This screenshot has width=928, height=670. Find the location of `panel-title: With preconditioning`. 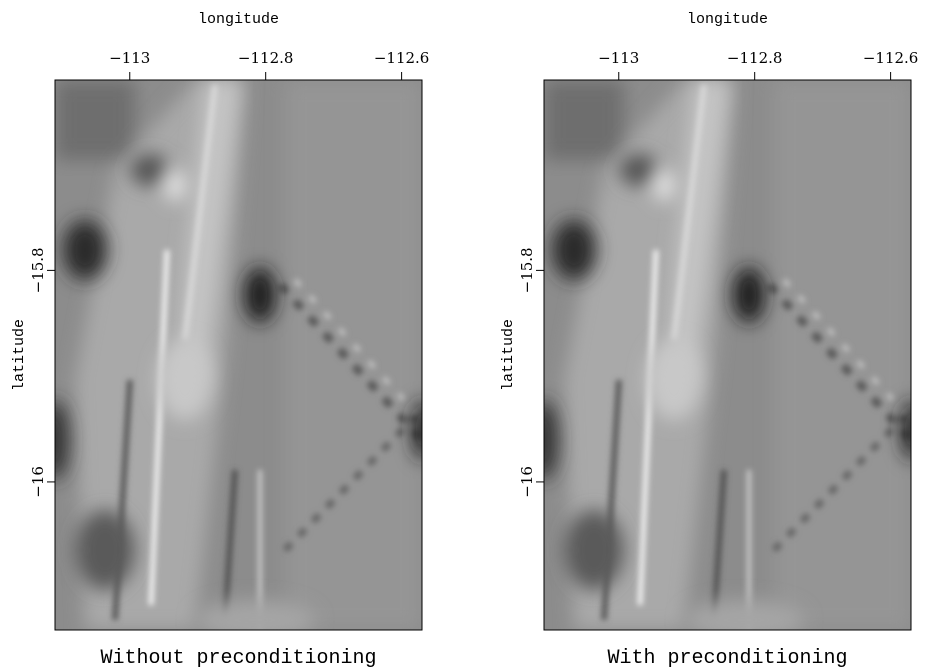

panel-title: With preconditioning is located at coordinates (727, 658).